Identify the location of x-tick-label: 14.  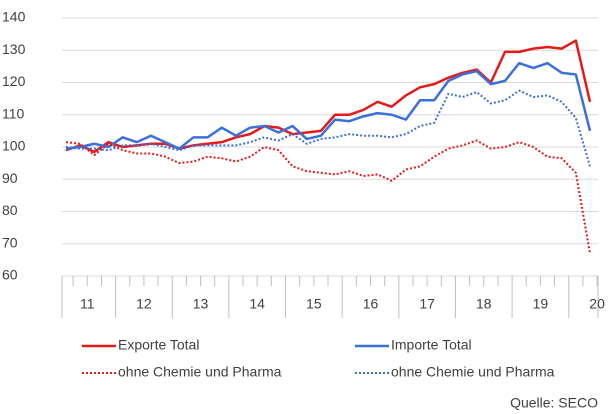
(257, 304).